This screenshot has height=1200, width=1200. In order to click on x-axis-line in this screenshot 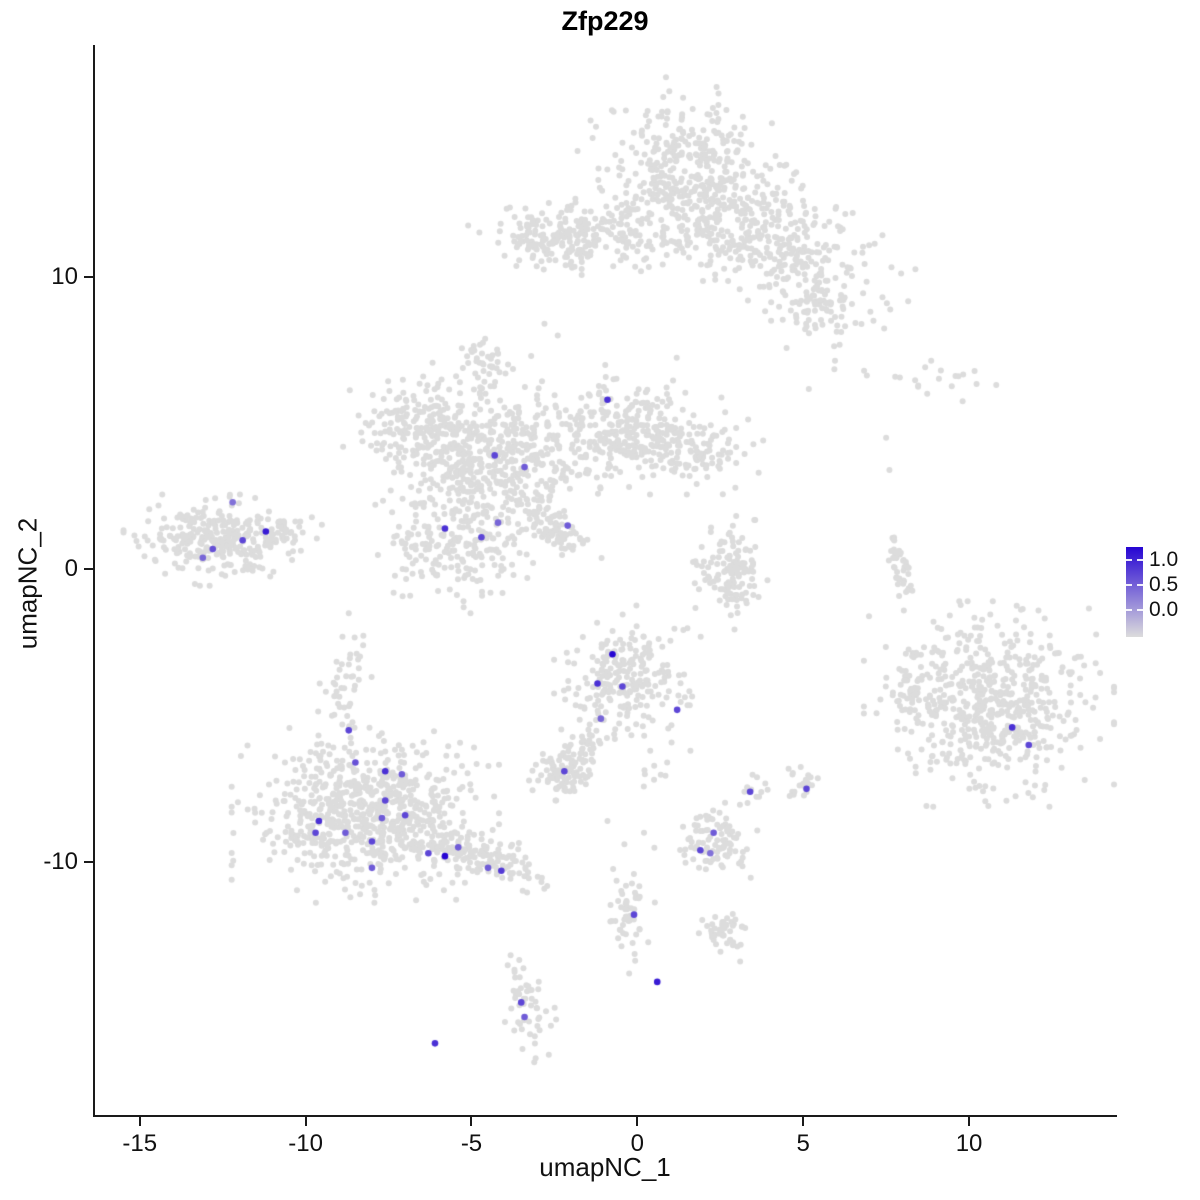, I will do `click(605, 1116)`.